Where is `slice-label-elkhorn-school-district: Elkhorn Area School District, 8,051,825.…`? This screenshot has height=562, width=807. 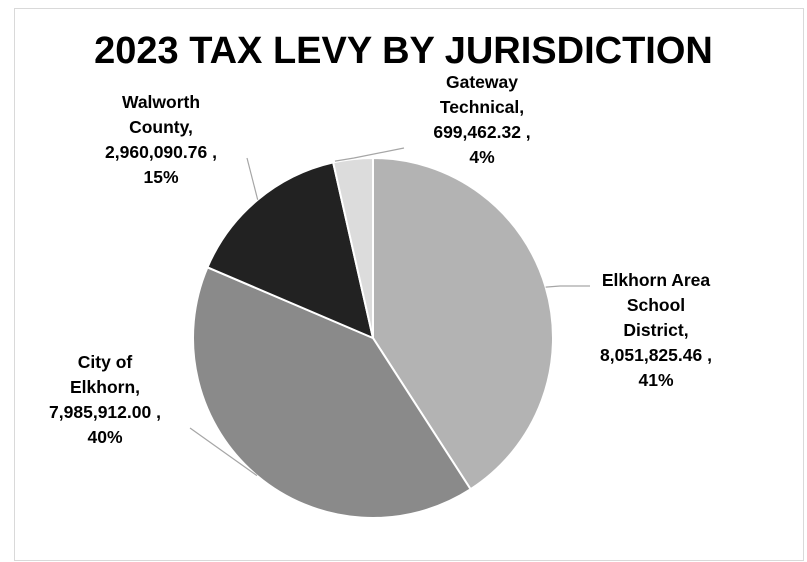
slice-label-elkhorn-school-district: Elkhorn Area School District, 8,051,825.… is located at coordinates (656, 330).